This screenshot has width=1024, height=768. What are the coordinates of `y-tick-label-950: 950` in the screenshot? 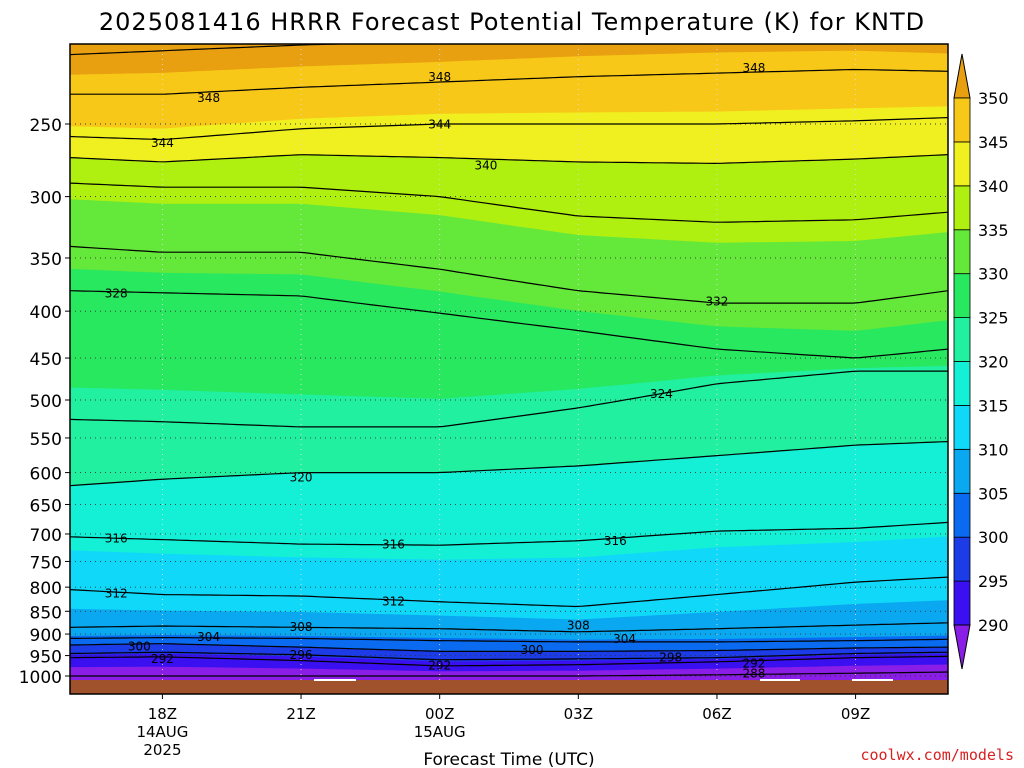 It's located at (46, 658).